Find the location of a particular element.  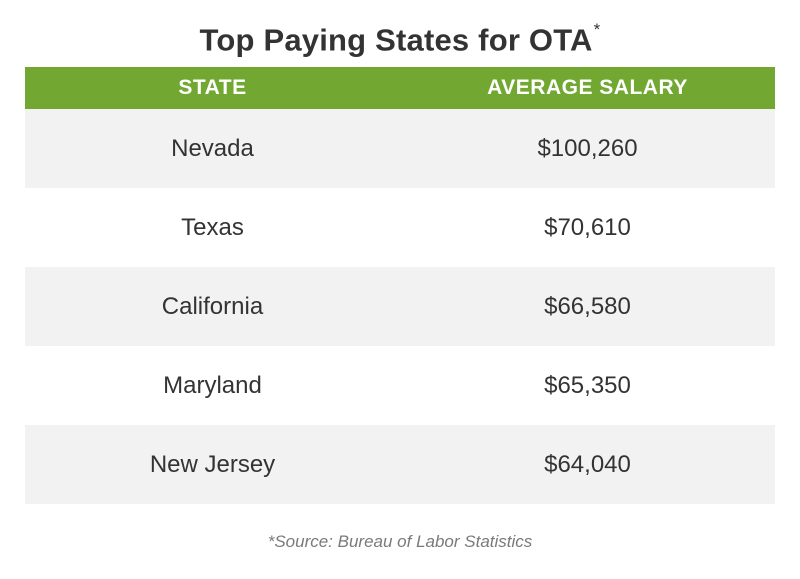

salary-cell: $70,610 is located at coordinates (587, 227).